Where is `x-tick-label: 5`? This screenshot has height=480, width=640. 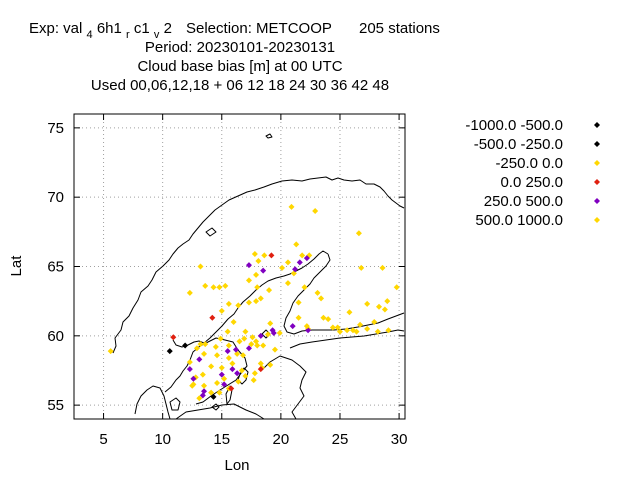 x-tick-label: 5 is located at coordinates (103, 439).